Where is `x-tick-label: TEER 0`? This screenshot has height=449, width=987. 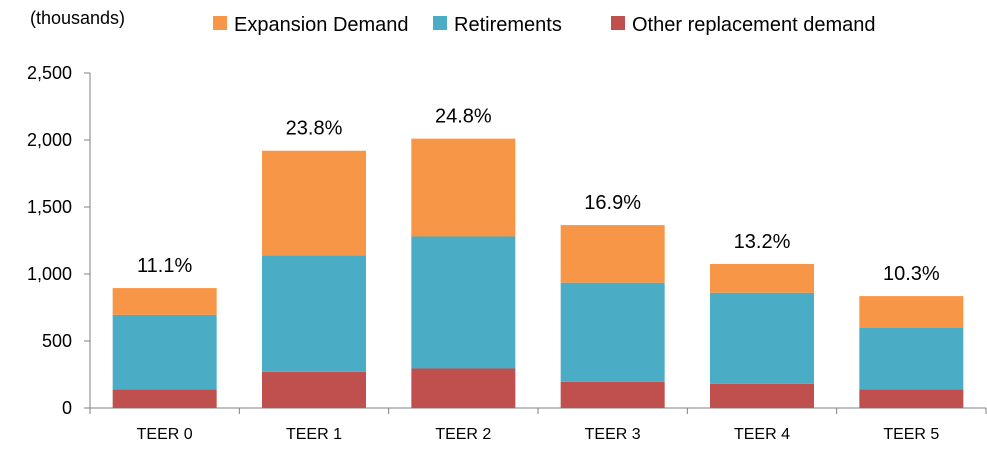
x-tick-label: TEER 0 is located at coordinates (165, 434).